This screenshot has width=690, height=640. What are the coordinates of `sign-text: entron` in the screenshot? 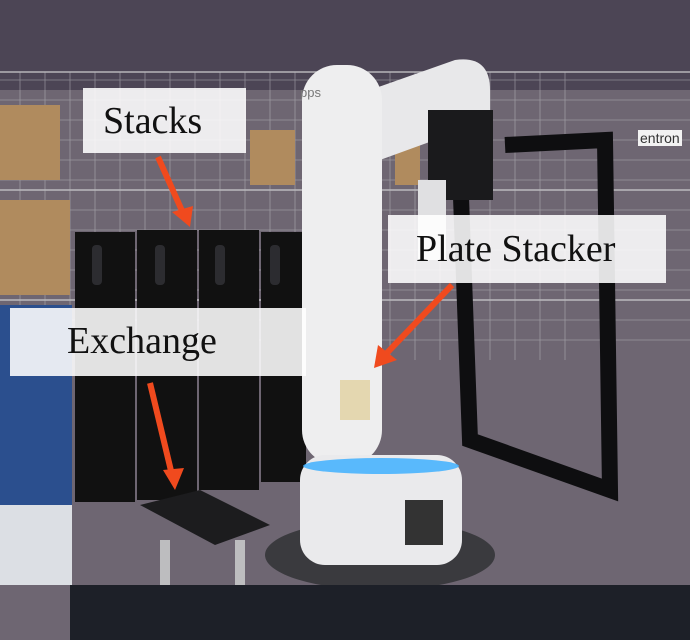 It's located at (660, 138).